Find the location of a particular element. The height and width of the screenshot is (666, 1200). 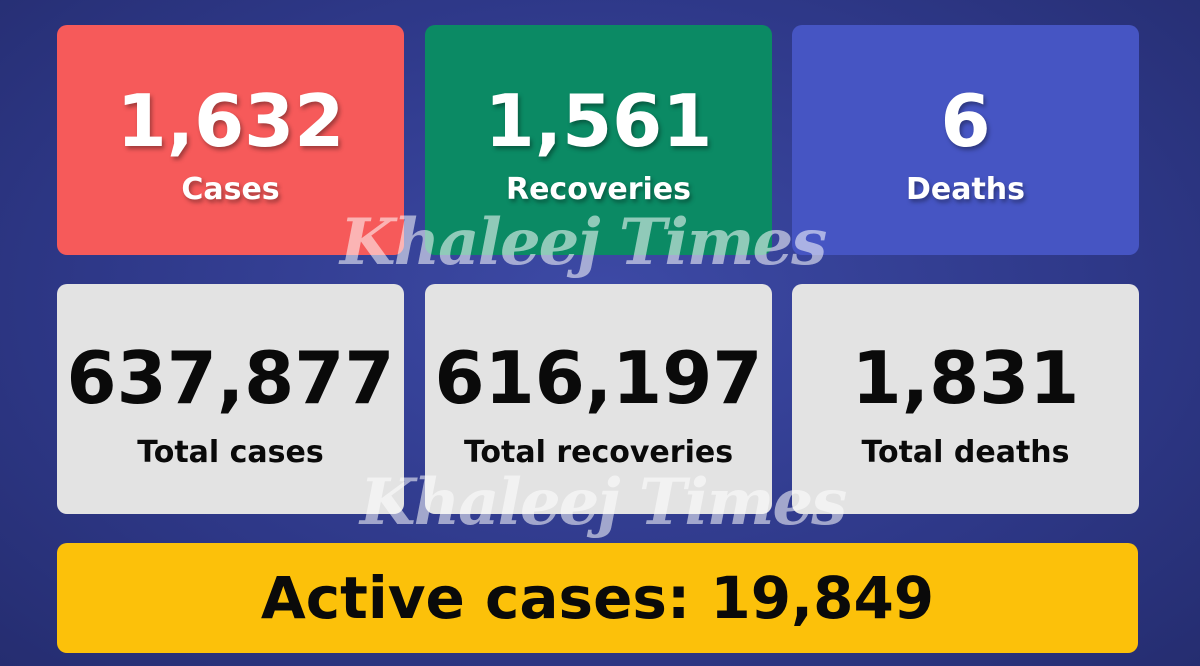

total-label: Total cases is located at coordinates (230, 452).